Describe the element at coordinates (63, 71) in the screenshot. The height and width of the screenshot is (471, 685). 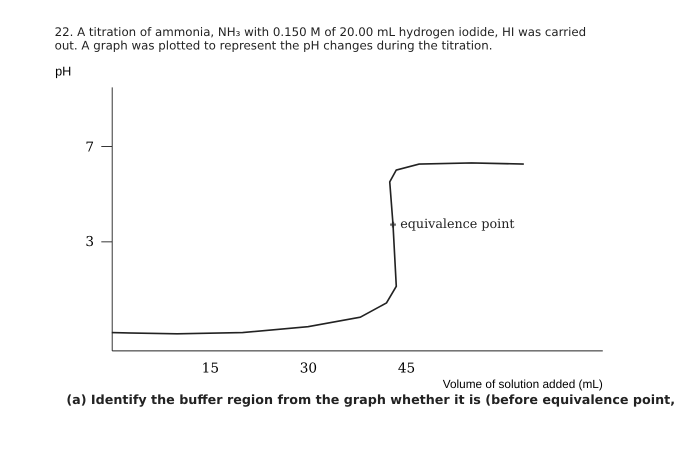
I see `y-axis-title: pH` at that location.